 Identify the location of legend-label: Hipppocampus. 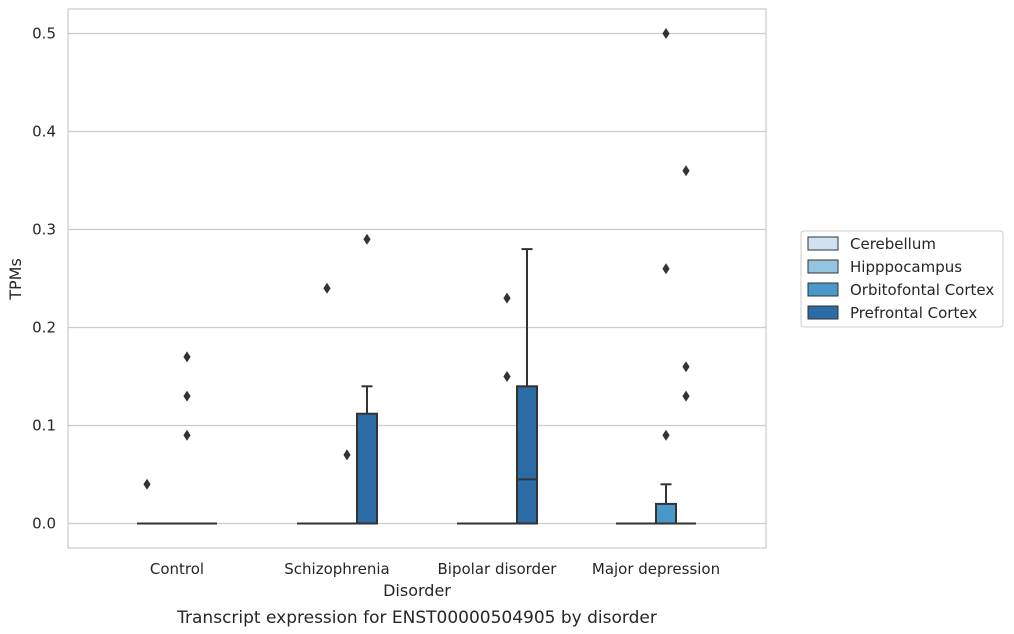
(906, 267).